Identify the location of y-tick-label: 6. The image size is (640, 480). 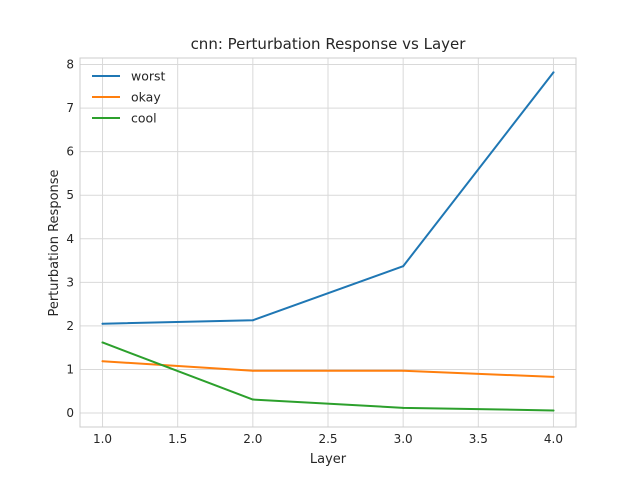
(70, 152).